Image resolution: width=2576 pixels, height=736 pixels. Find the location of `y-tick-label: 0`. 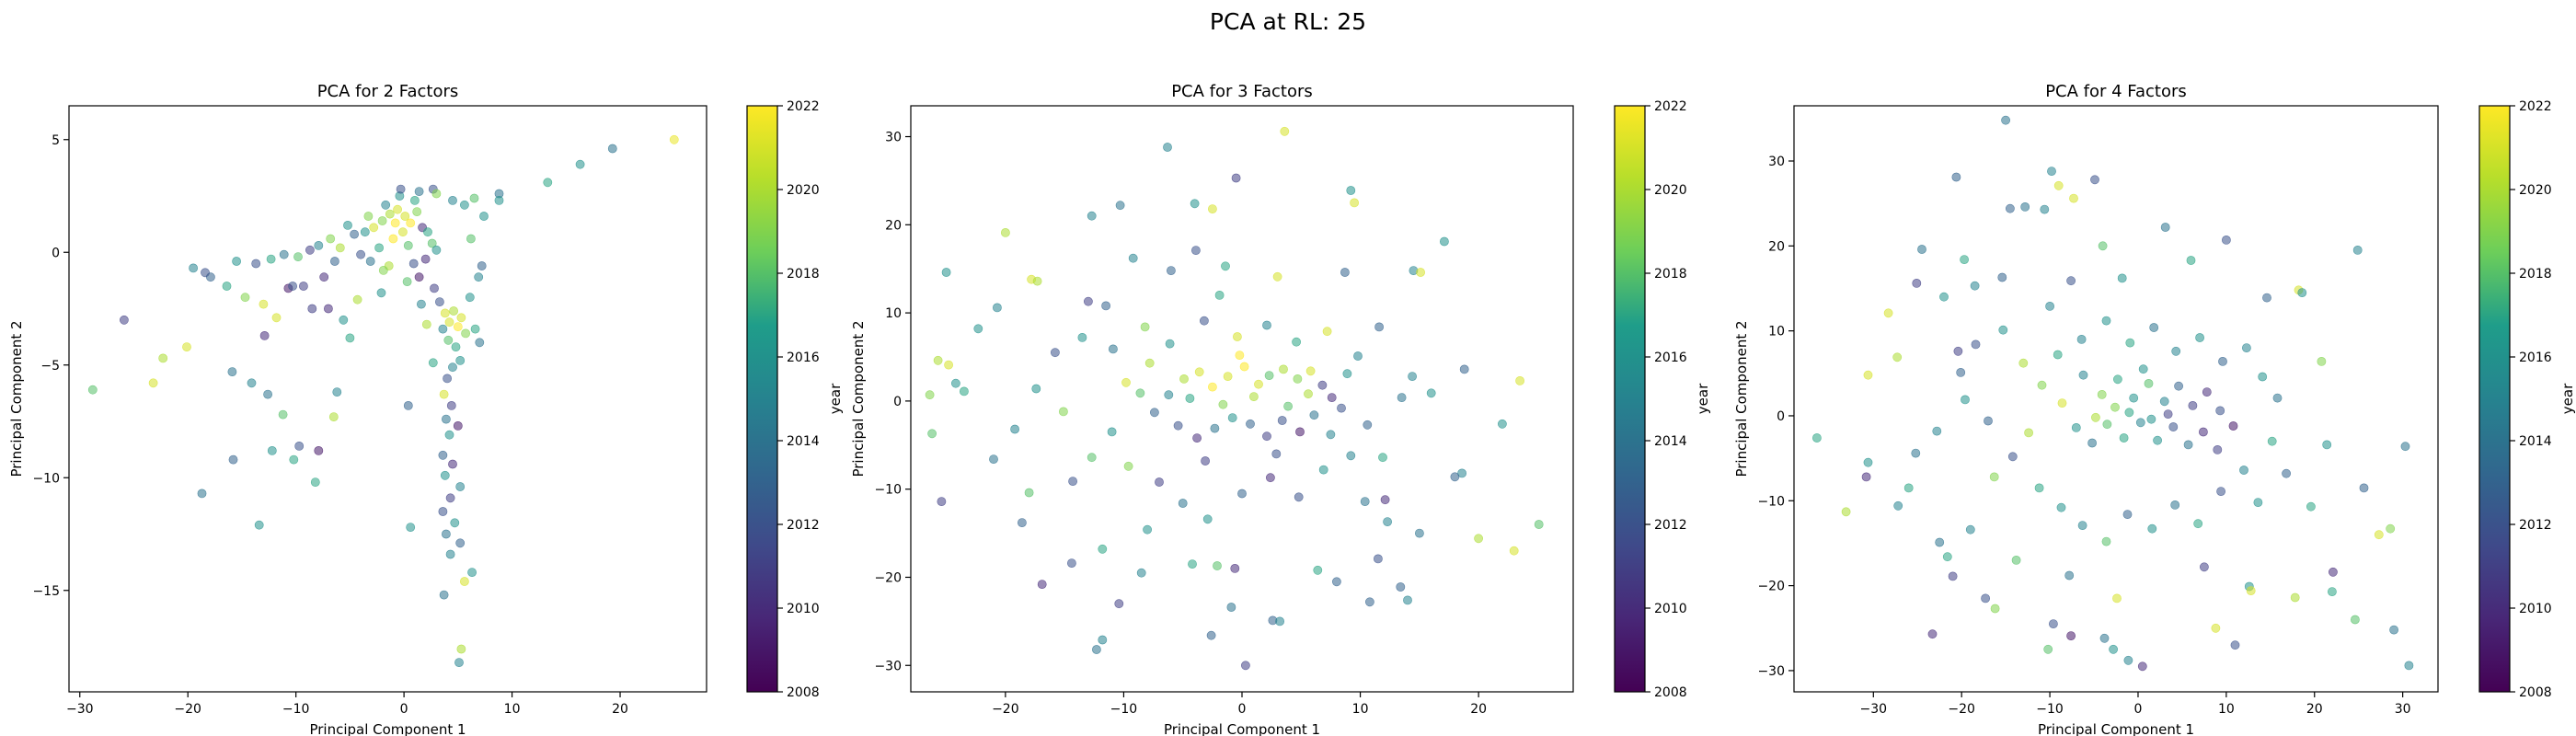

y-tick-label: 0 is located at coordinates (1781, 416).